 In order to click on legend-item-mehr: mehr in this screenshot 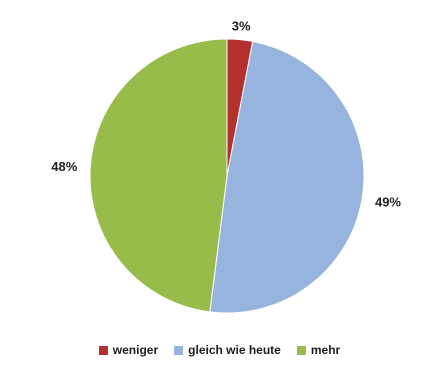, I will do `click(318, 350)`.